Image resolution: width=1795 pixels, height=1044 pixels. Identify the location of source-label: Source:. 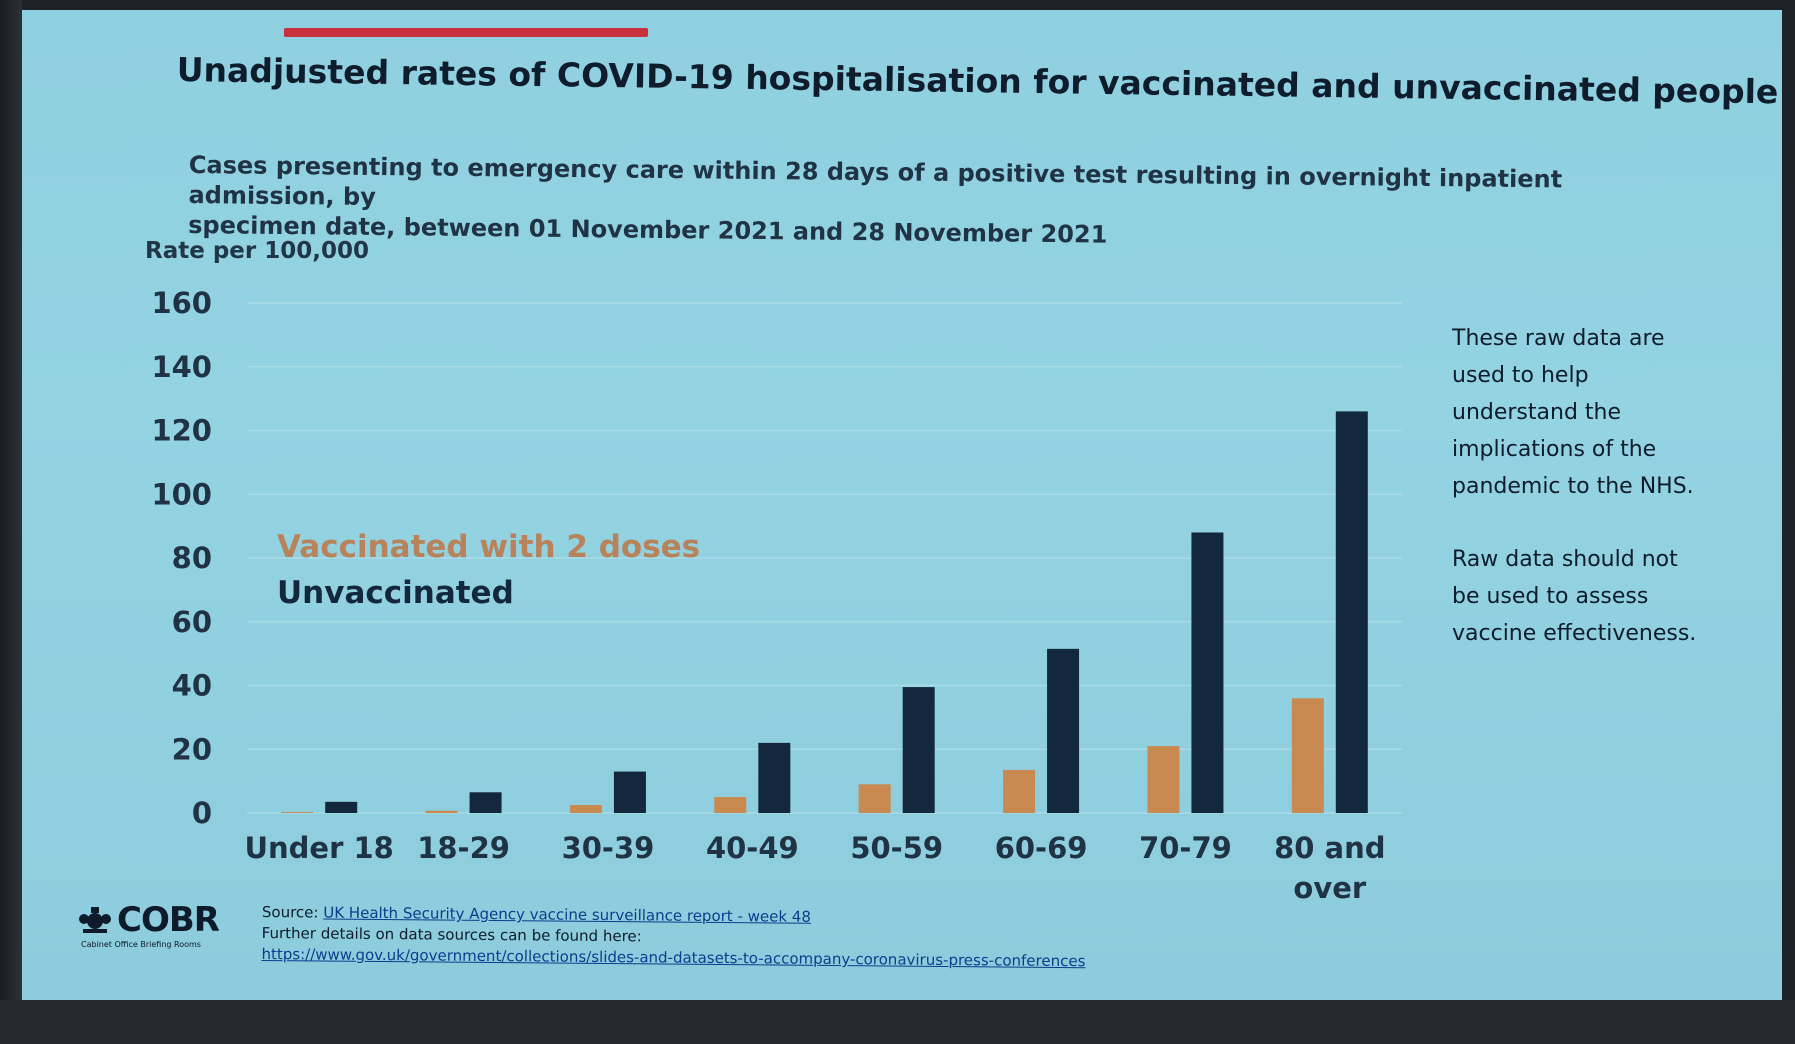
(290, 912).